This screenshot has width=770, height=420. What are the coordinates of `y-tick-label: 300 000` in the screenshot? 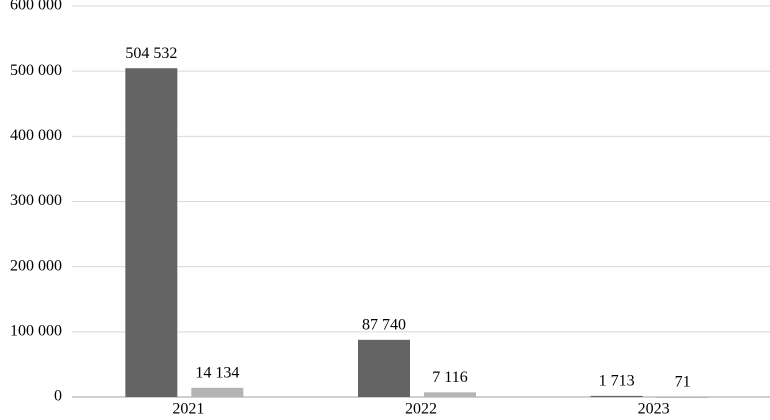 It's located at (36, 200).